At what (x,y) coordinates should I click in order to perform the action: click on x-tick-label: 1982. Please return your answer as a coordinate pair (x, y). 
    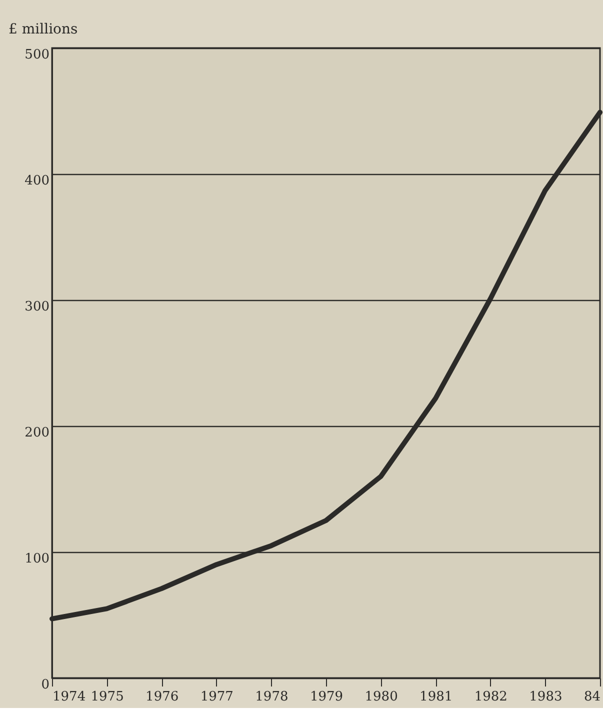
    Looking at the image, I should click on (491, 697).